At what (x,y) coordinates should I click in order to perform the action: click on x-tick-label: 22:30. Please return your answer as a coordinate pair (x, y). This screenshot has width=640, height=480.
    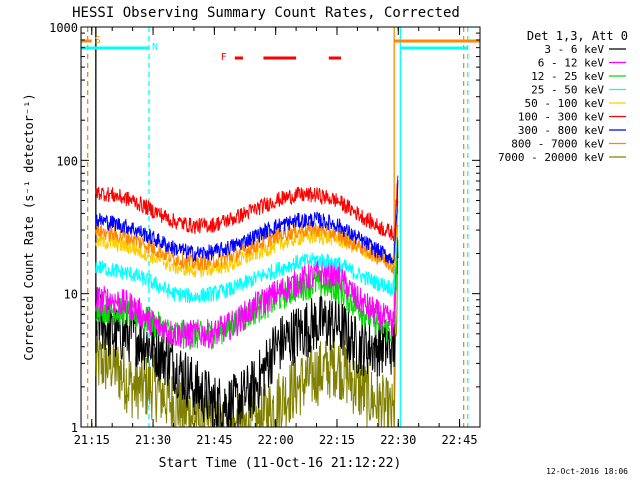
    Looking at the image, I should click on (398, 440).